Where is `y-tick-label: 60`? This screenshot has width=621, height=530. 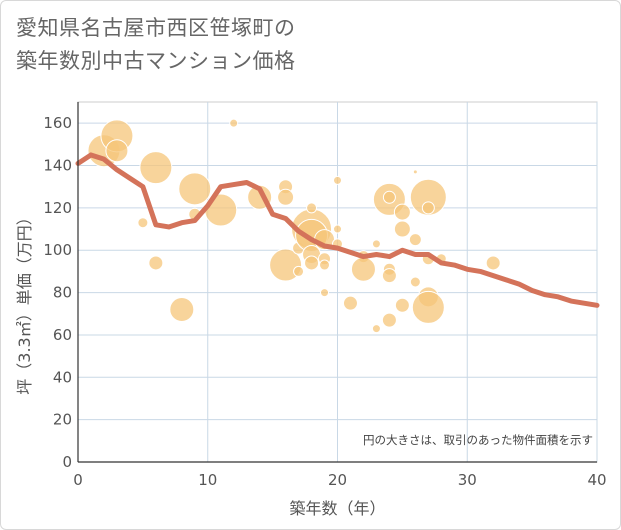
y-tick-label: 60 is located at coordinates (62, 335).